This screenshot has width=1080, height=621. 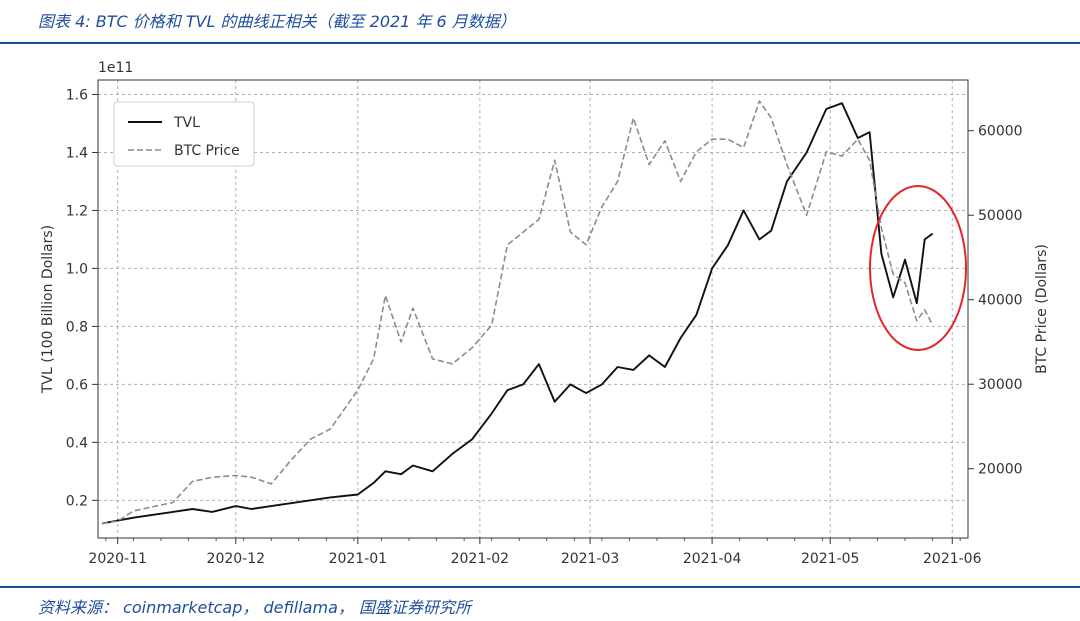 What do you see at coordinates (1000, 132) in the screenshot?
I see `y2-tick-label: 60000` at bounding box center [1000, 132].